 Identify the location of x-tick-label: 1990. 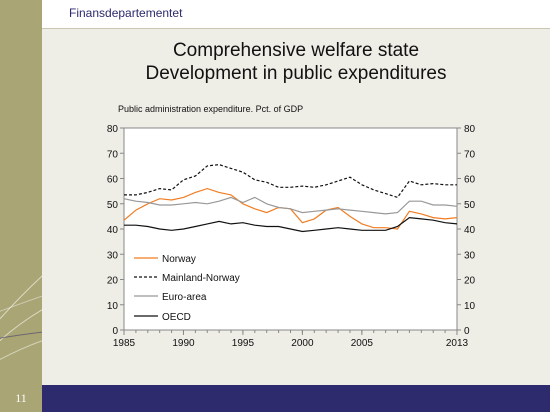
(183, 343).